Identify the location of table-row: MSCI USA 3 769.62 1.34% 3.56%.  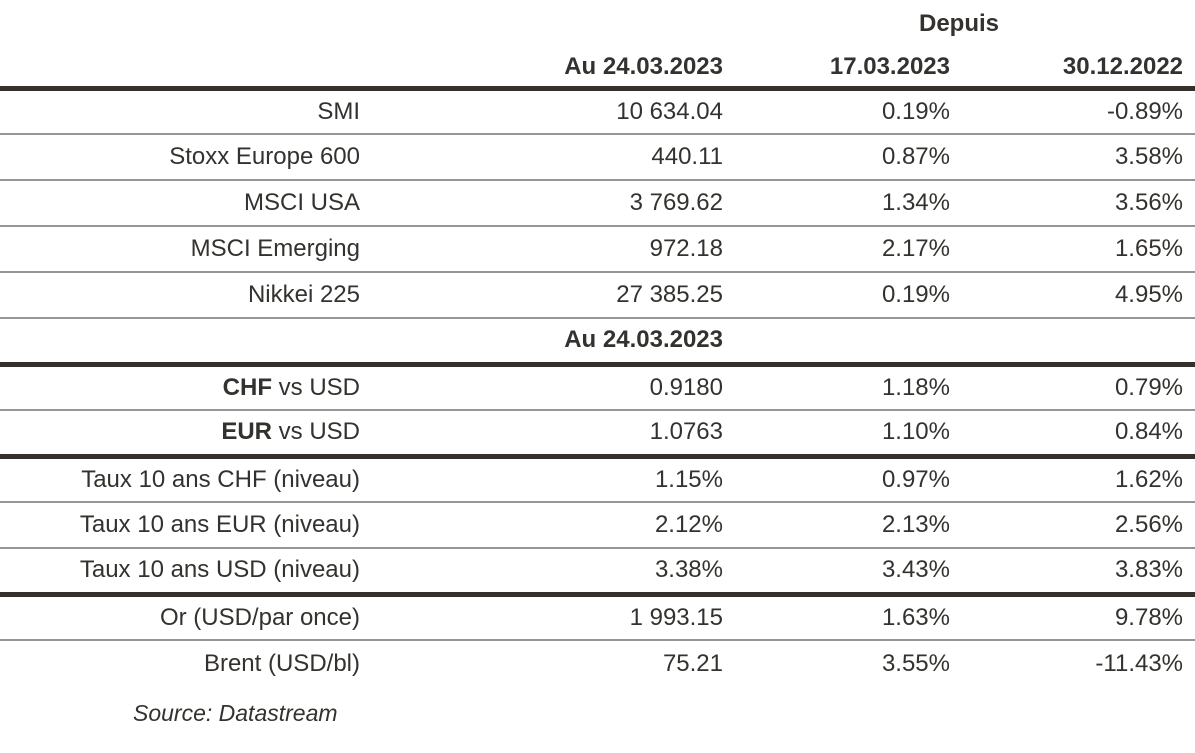
(597, 203).